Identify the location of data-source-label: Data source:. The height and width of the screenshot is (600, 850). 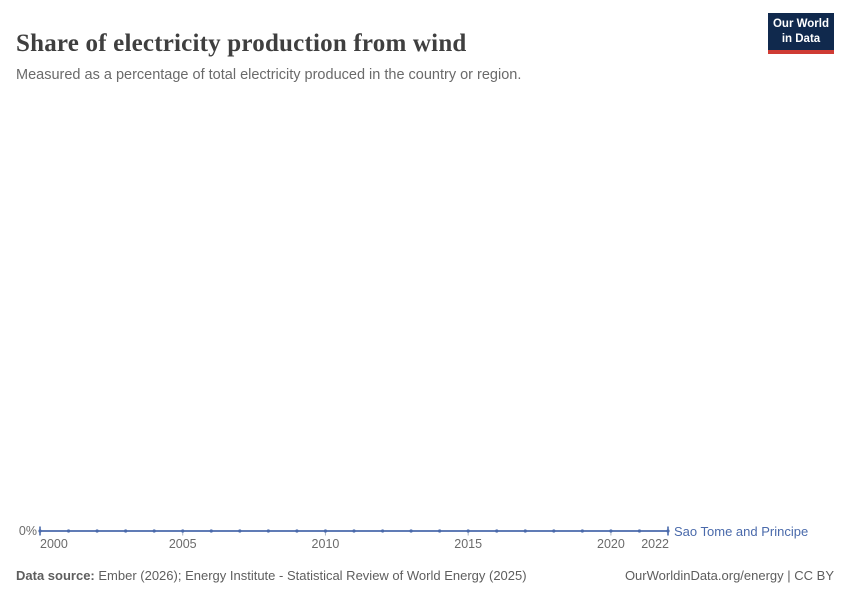
(55, 575).